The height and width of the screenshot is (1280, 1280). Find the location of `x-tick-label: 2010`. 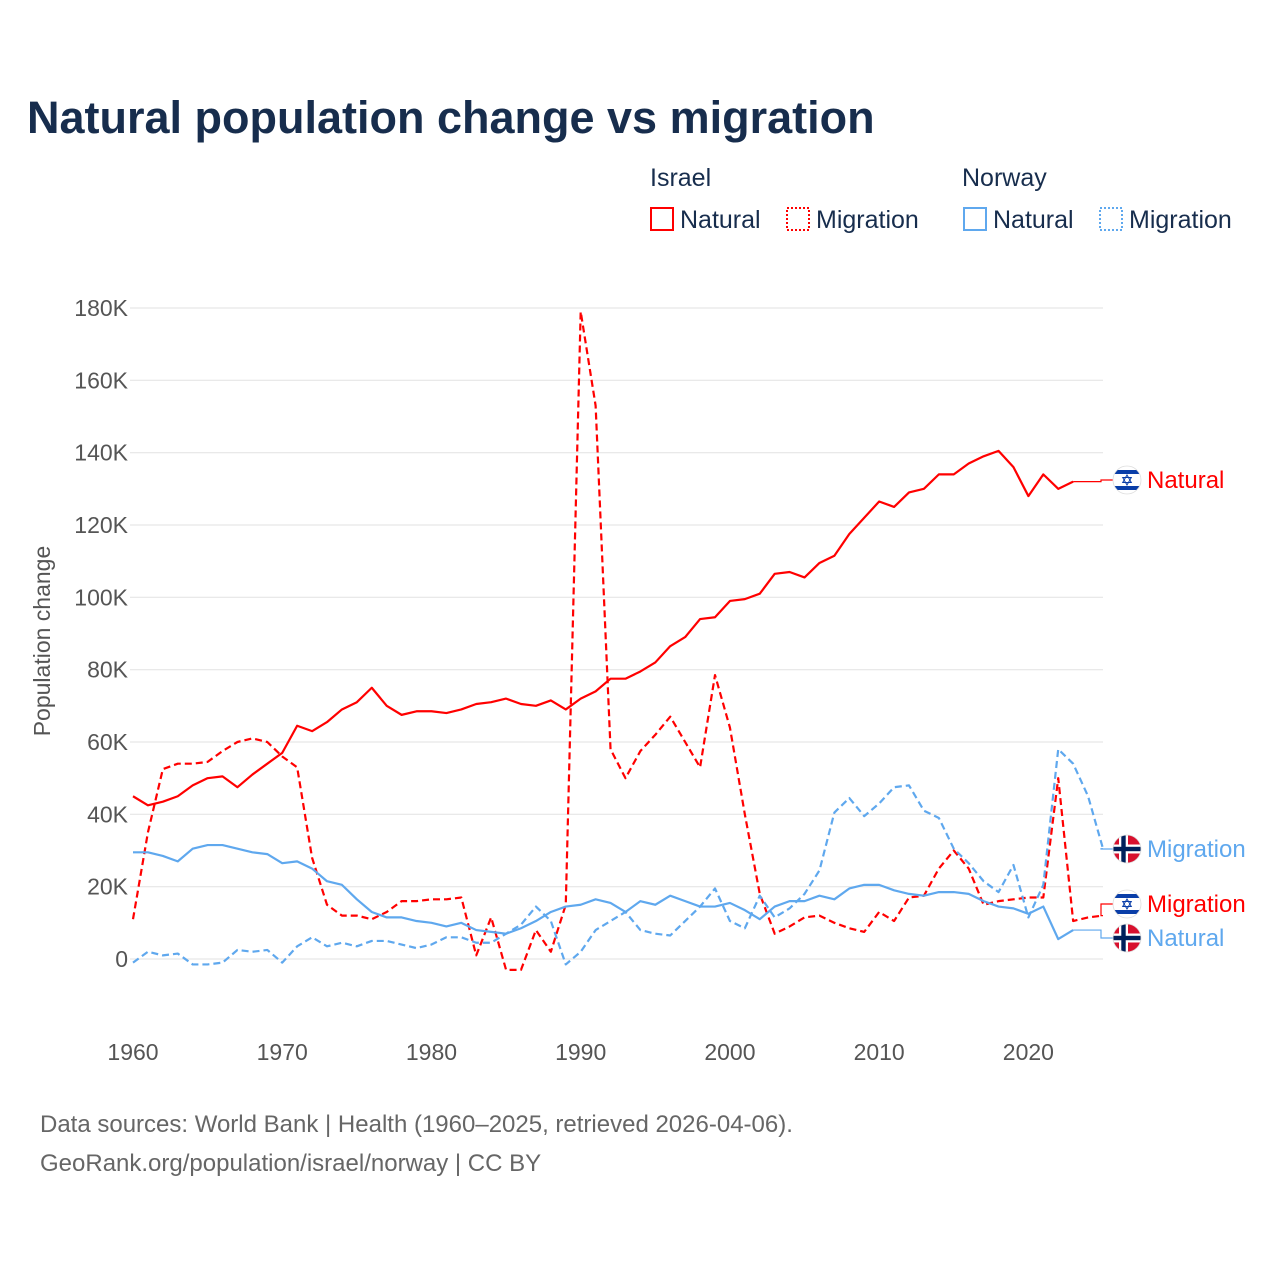

x-tick-label: 2010 is located at coordinates (879, 1052).